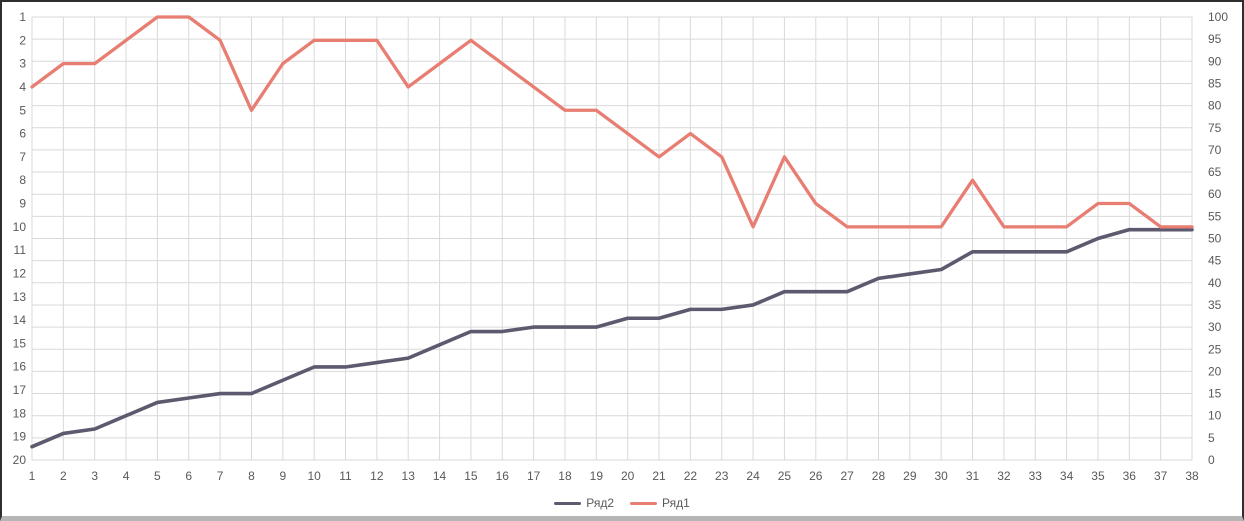  What do you see at coordinates (1215, 261) in the screenshot?
I see `axis-tick-label: 45` at bounding box center [1215, 261].